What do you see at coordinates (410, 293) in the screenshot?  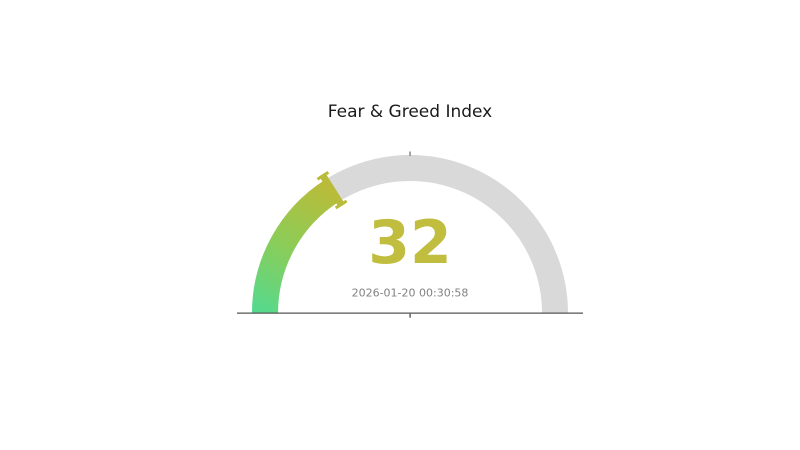 I see `gauge-timestamp: 2026-01-20 00:30:58` at bounding box center [410, 293].